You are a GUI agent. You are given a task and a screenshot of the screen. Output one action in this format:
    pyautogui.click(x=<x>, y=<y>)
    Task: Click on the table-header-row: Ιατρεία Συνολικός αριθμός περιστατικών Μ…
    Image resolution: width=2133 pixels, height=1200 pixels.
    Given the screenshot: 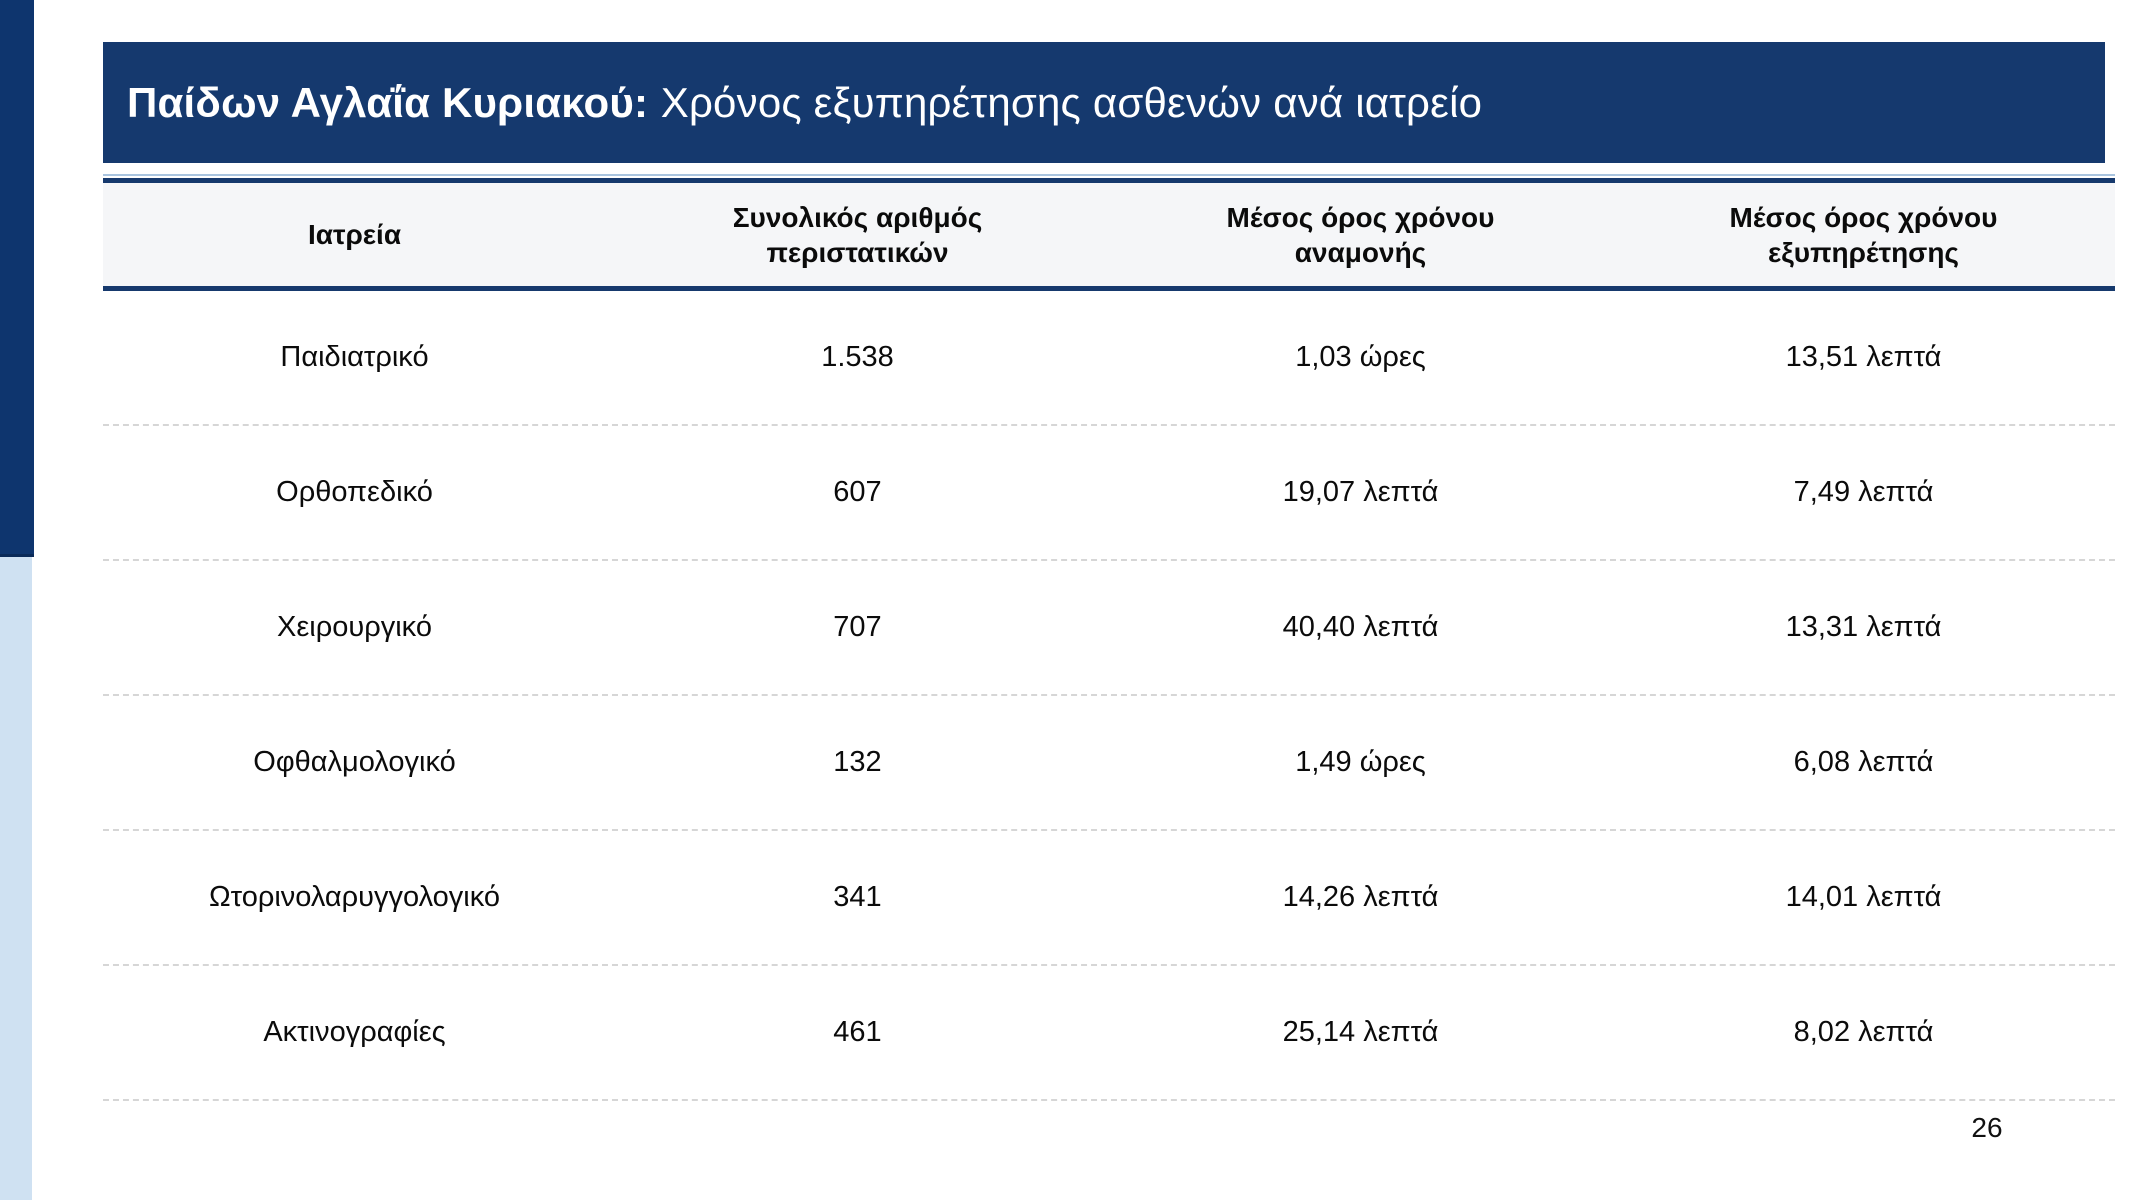 What is the action you would take?
    pyautogui.click(x=1109, y=237)
    